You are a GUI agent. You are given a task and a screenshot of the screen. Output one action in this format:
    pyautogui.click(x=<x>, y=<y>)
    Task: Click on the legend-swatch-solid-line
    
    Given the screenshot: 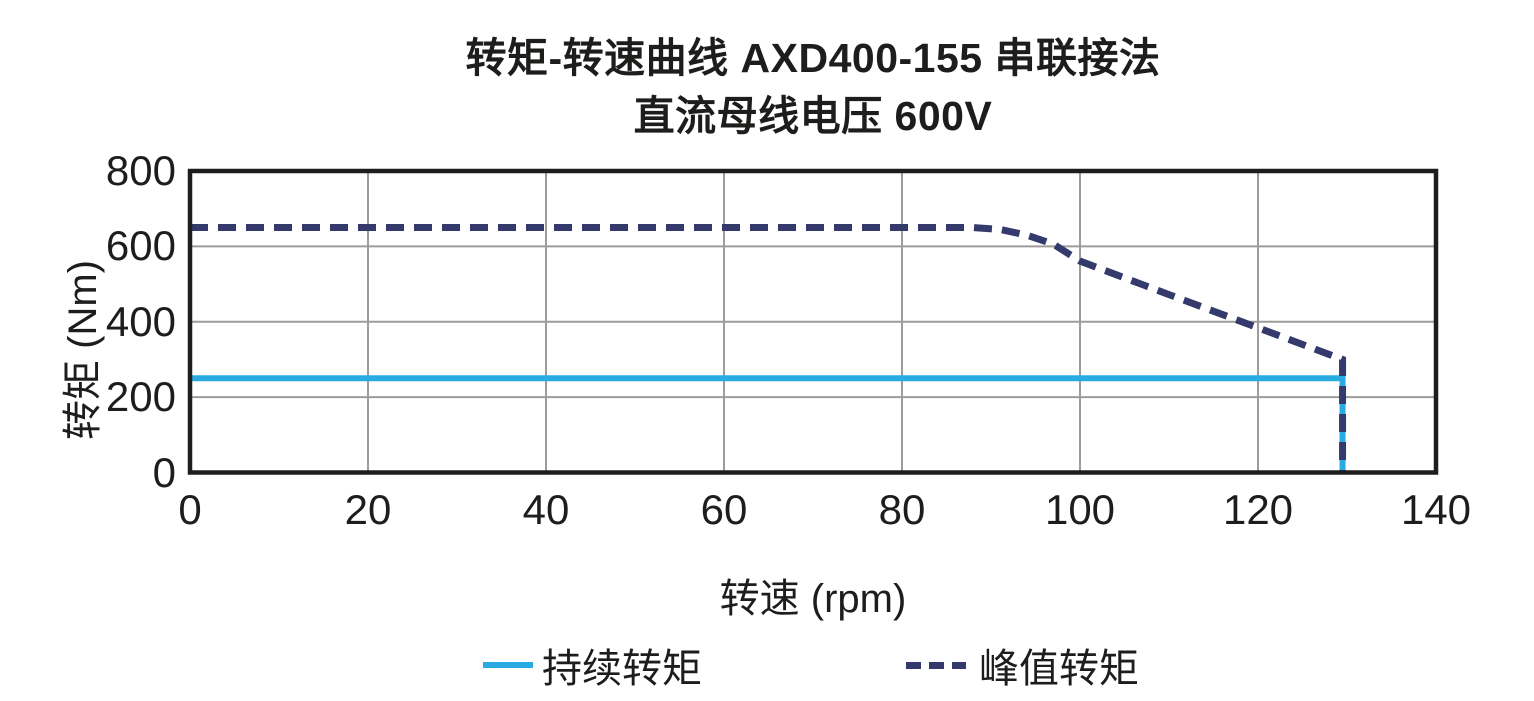 What is the action you would take?
    pyautogui.click(x=508, y=665)
    